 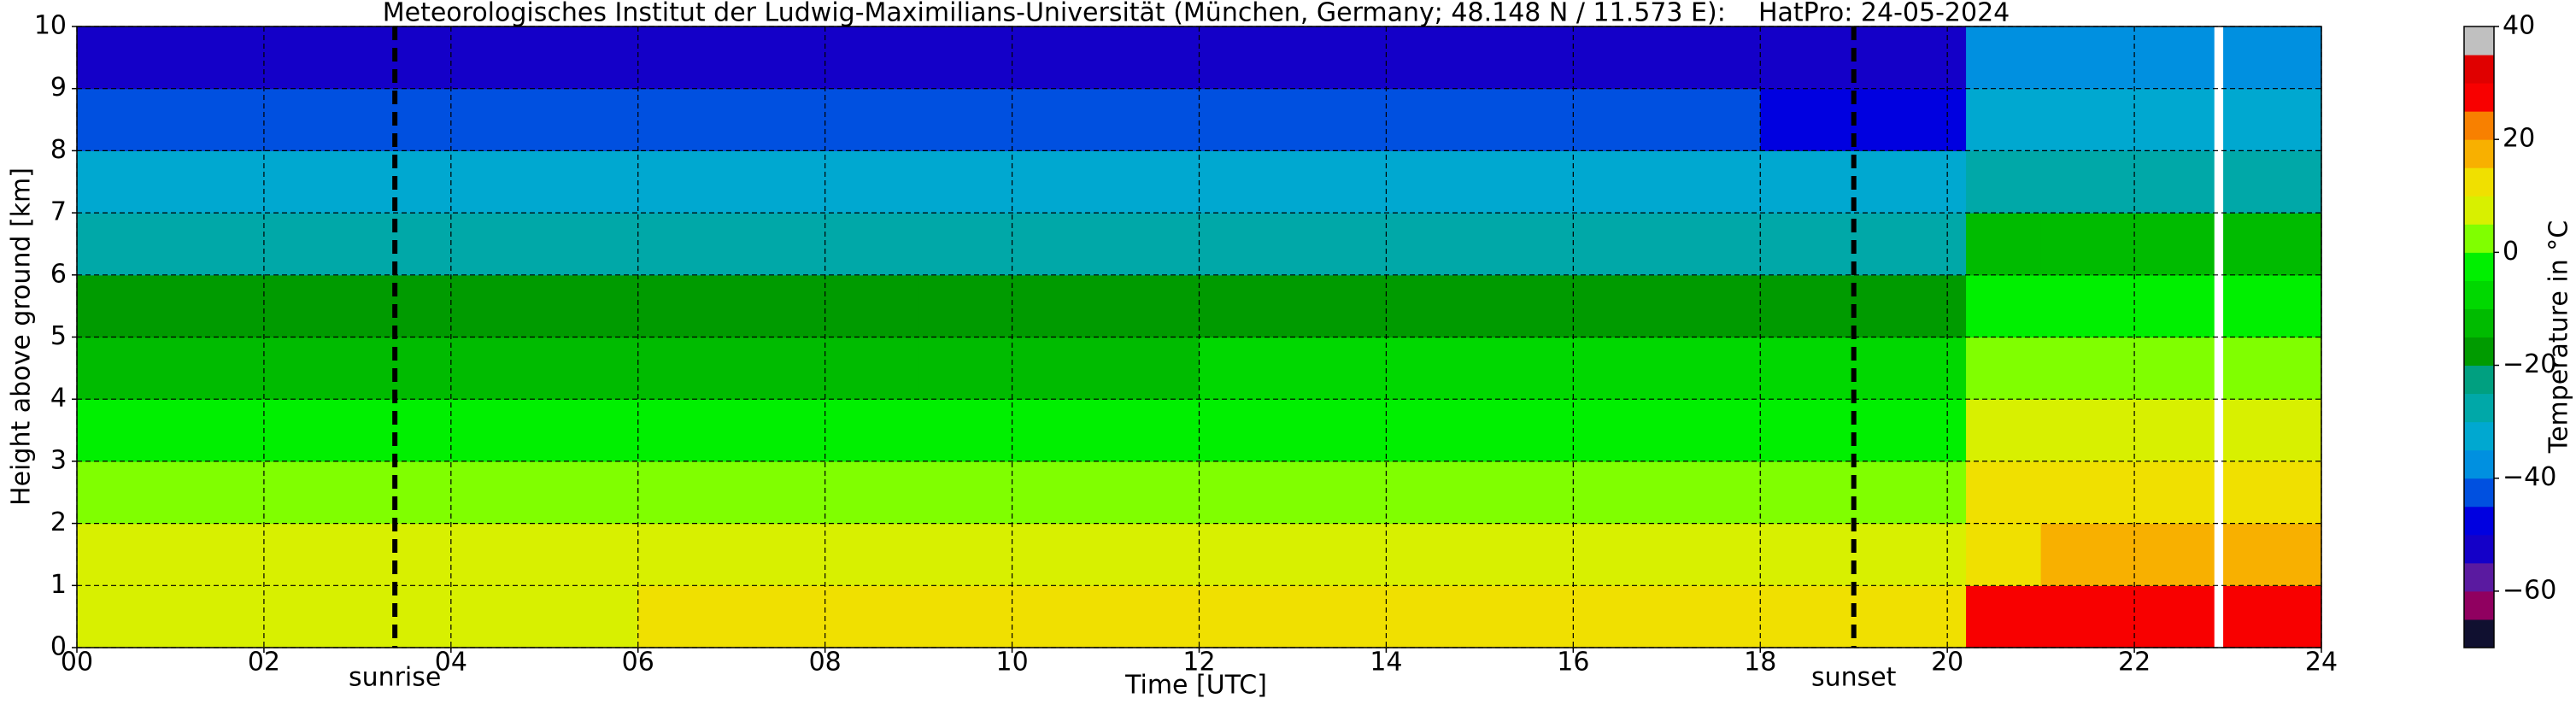 What do you see at coordinates (1573, 663) in the screenshot?
I see `x-tick-label: 16` at bounding box center [1573, 663].